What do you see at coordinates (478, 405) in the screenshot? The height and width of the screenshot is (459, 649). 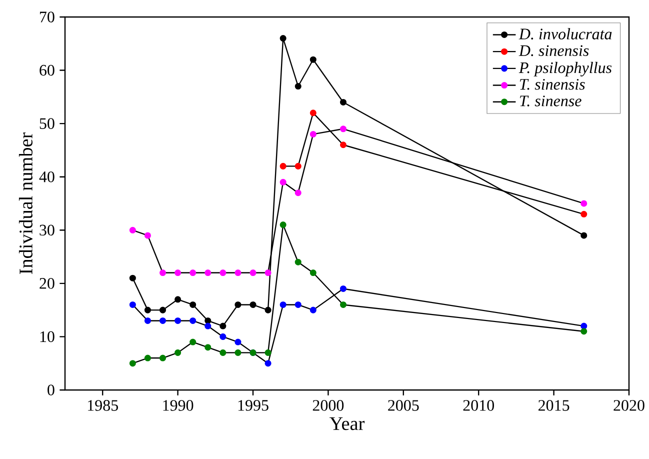 I see `x-tick-label: 2010` at bounding box center [478, 405].